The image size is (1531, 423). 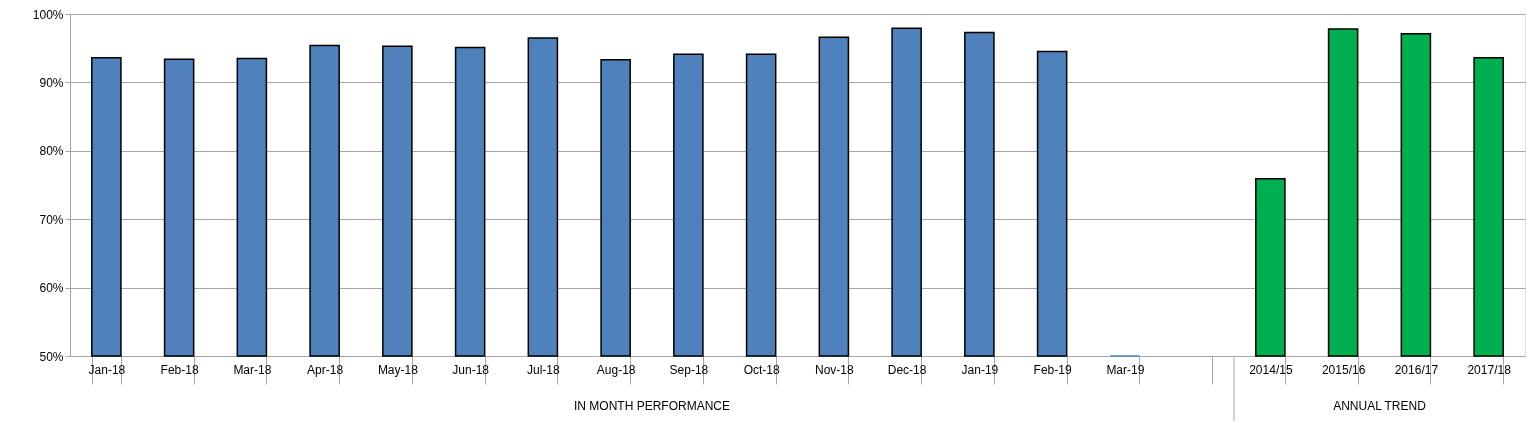 What do you see at coordinates (907, 369) in the screenshot?
I see `x-tick-label: Dec-18` at bounding box center [907, 369].